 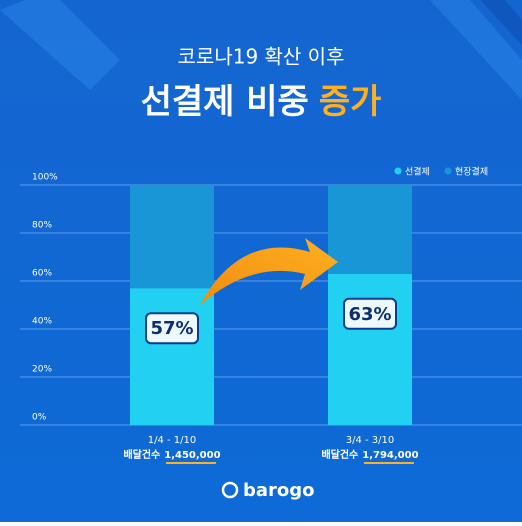 I want to click on arrow, so click(x=269, y=271).